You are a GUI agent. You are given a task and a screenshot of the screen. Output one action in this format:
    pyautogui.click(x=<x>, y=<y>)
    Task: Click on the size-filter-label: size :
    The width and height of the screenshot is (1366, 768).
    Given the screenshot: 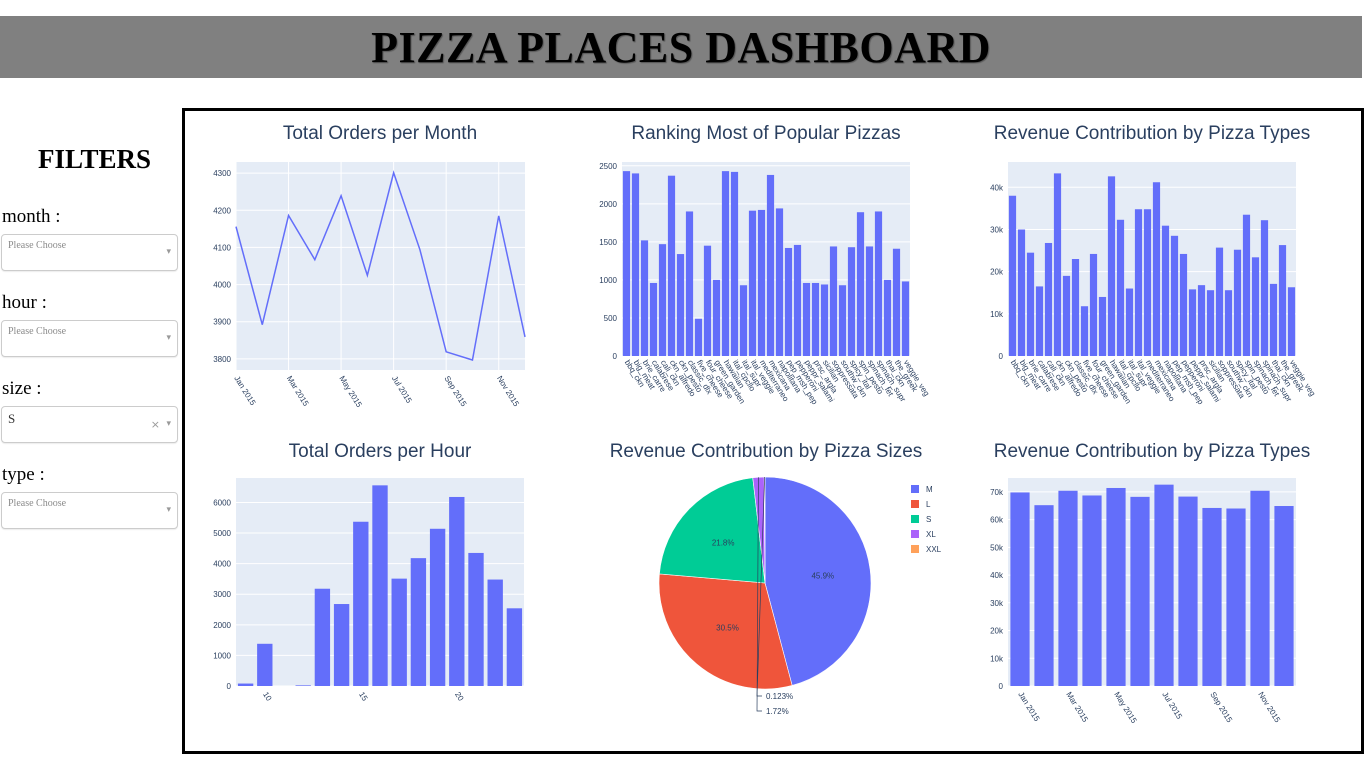 What is the action you would take?
    pyautogui.click(x=22, y=388)
    